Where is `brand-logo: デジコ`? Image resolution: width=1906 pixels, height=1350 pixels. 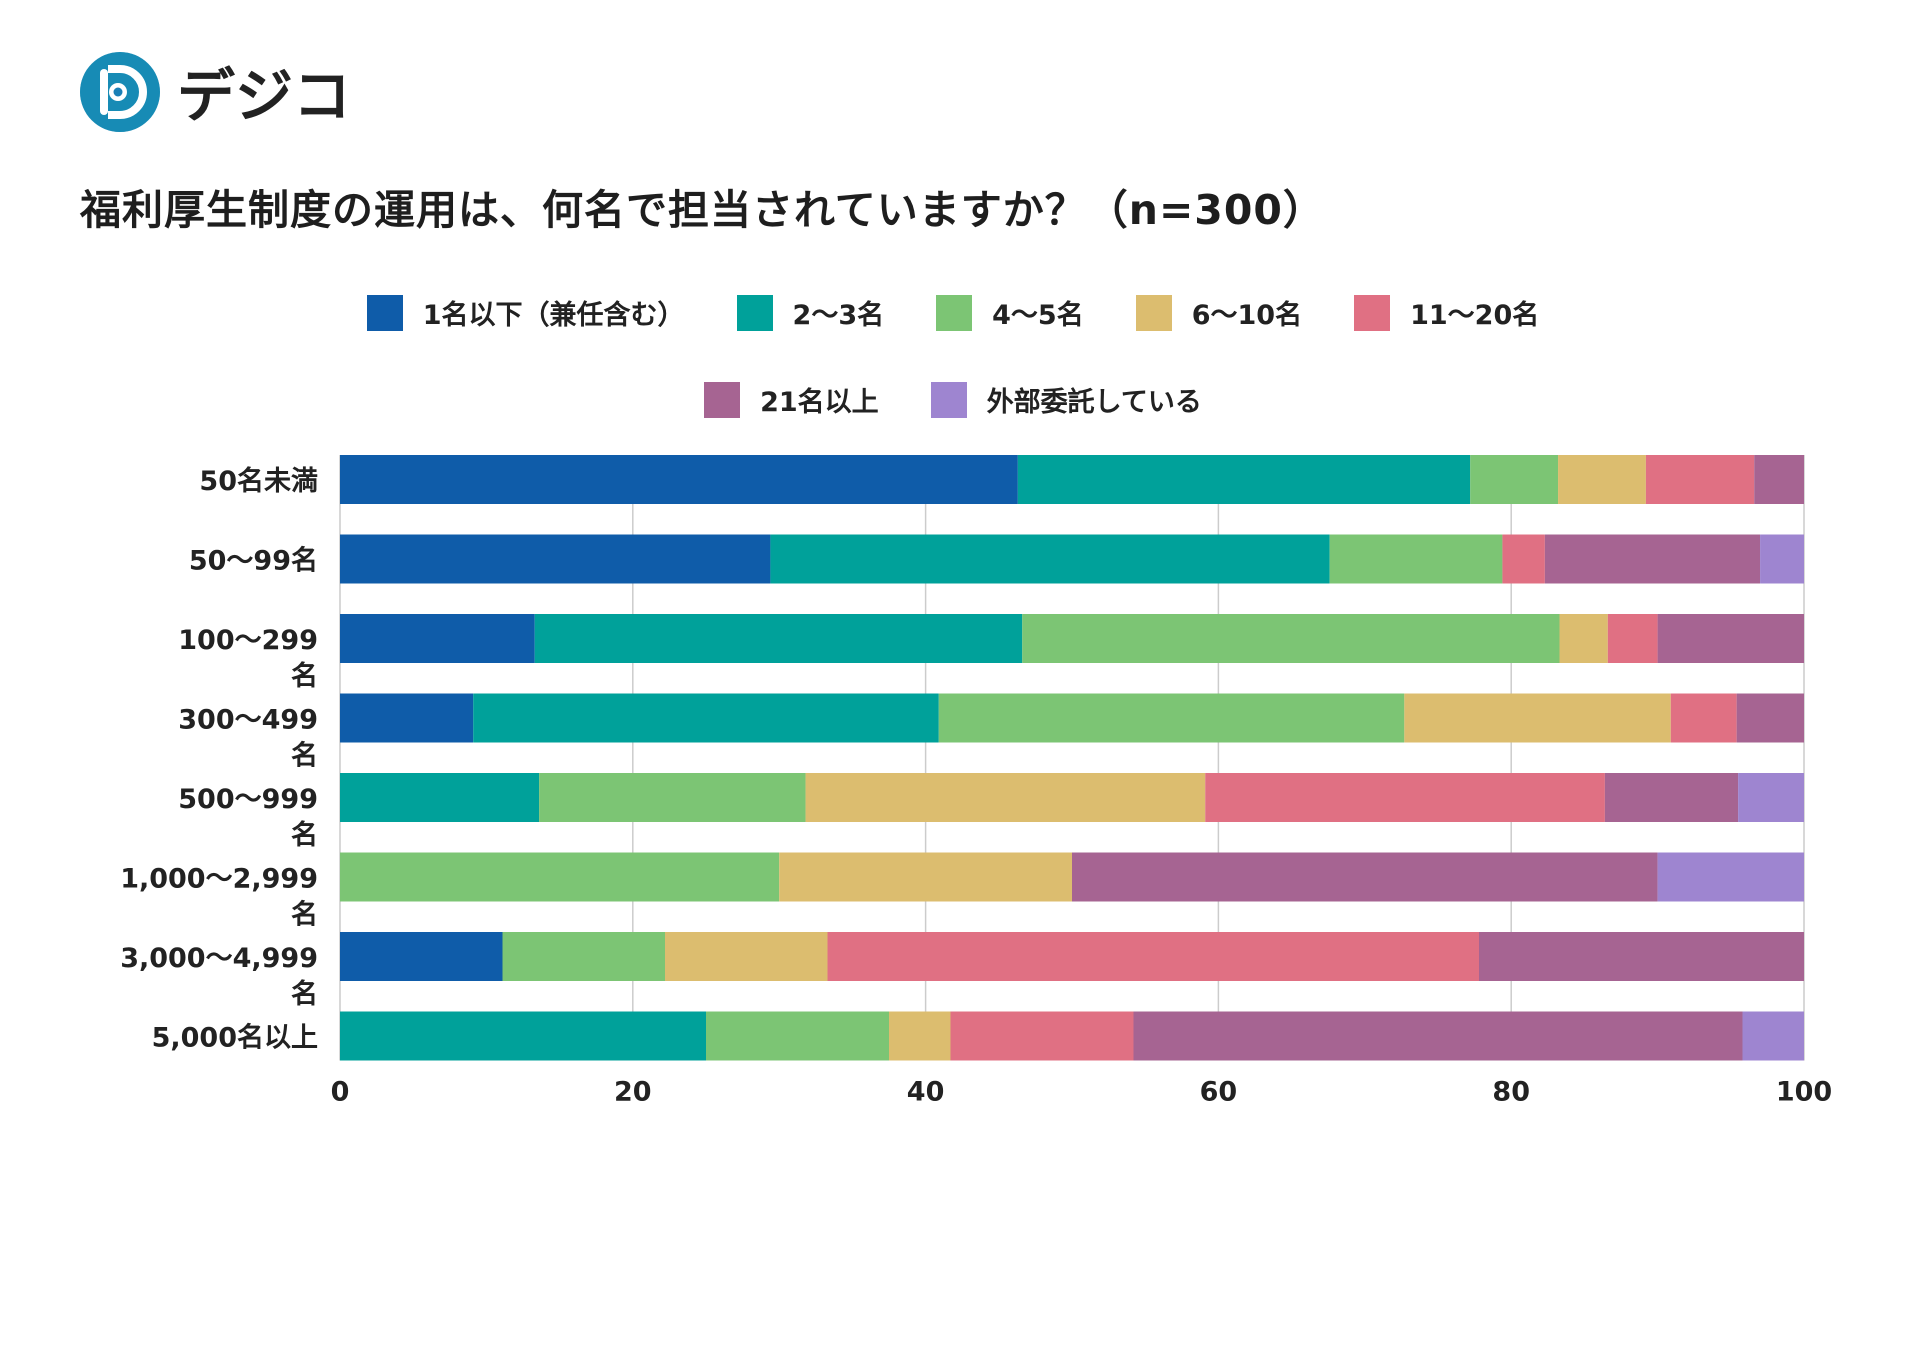
brand-logo: デジコ is located at coordinates (230, 97).